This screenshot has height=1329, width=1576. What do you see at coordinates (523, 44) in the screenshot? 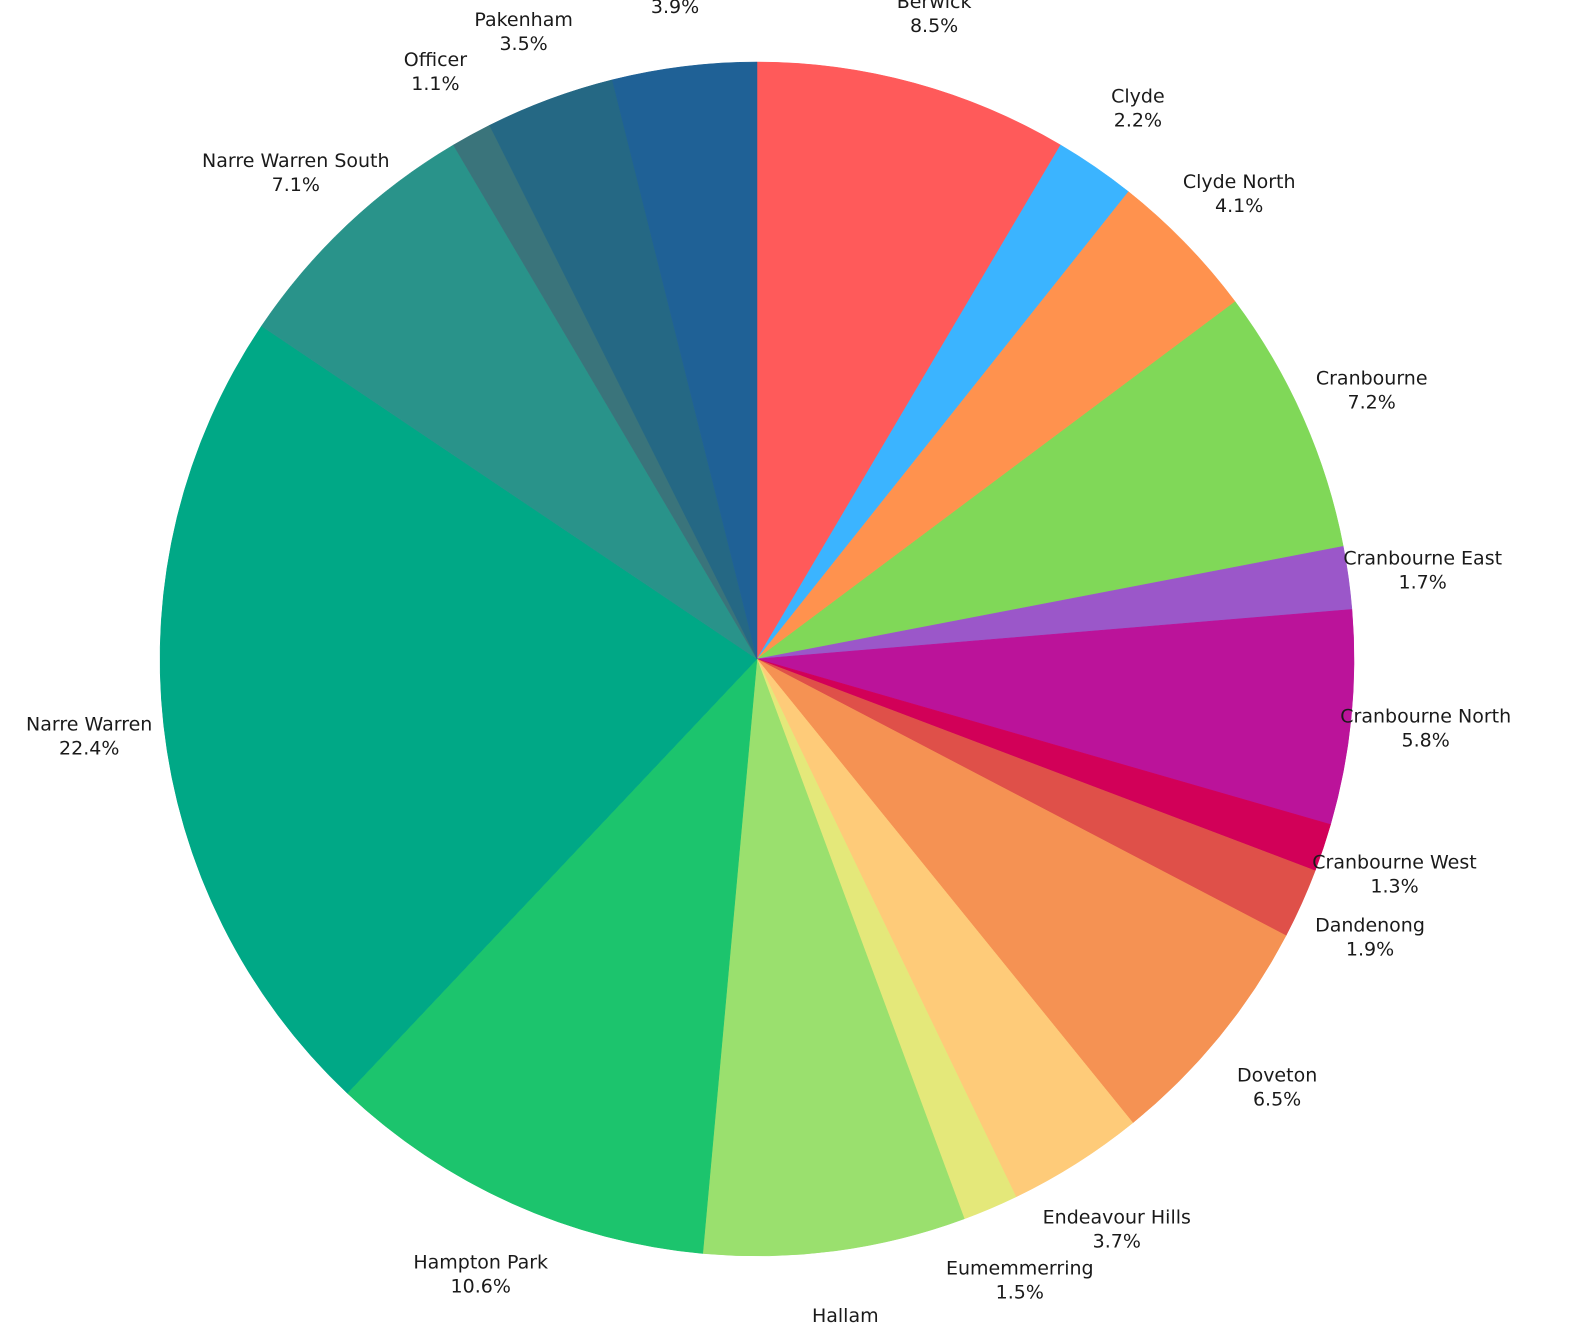
I see `slice-percent-label: 3.5%` at bounding box center [523, 44].